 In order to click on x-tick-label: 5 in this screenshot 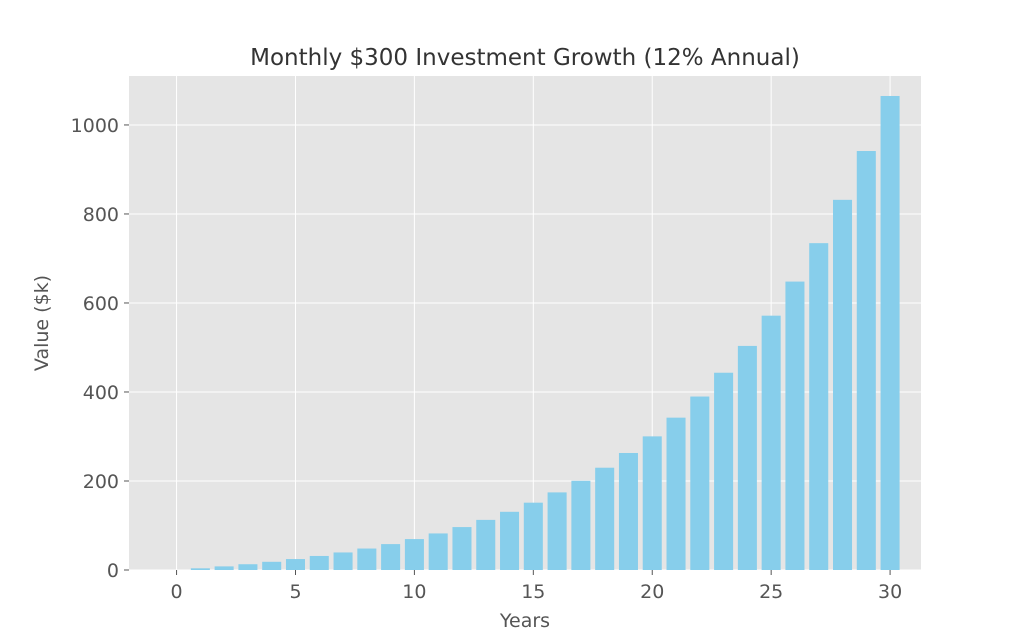, I will do `click(295, 592)`.